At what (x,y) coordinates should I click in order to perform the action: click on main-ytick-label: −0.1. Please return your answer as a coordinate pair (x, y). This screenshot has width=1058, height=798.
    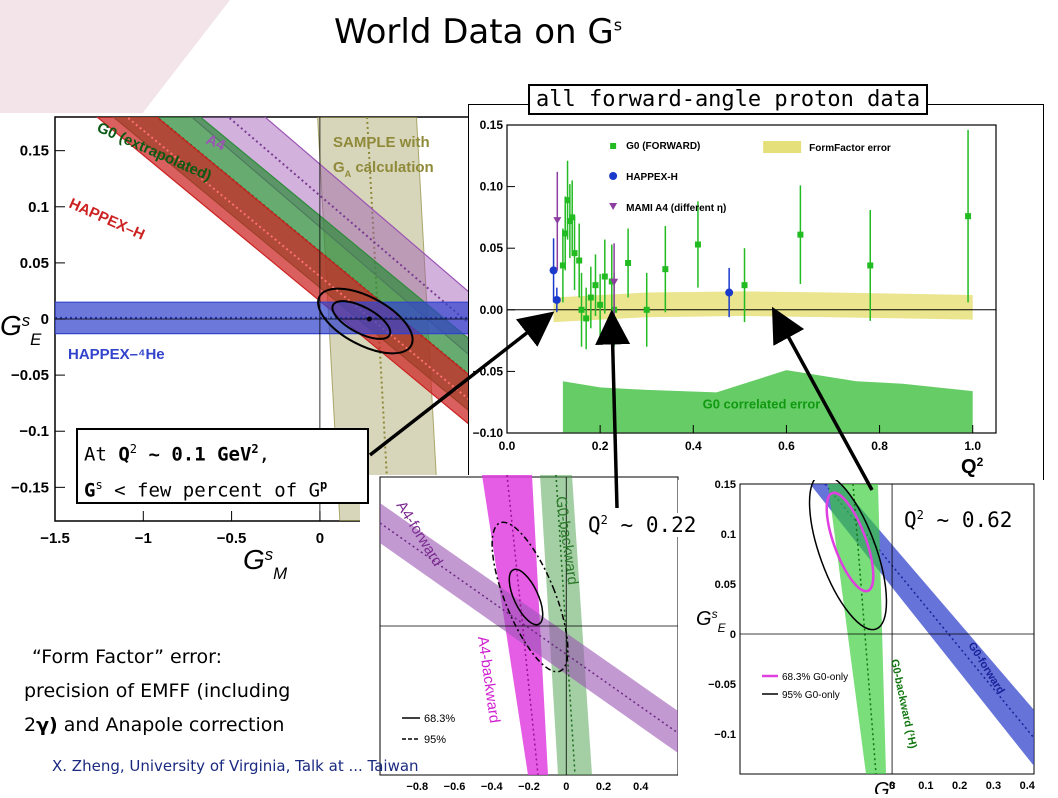
    Looking at the image, I should click on (34, 431).